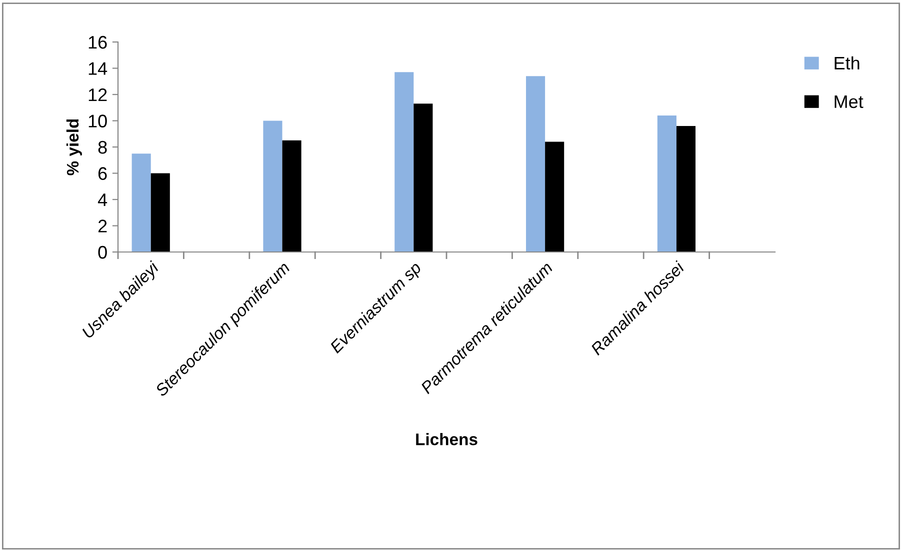 Image resolution: width=902 pixels, height=551 pixels. I want to click on y-tick-label: 8, so click(102, 147).